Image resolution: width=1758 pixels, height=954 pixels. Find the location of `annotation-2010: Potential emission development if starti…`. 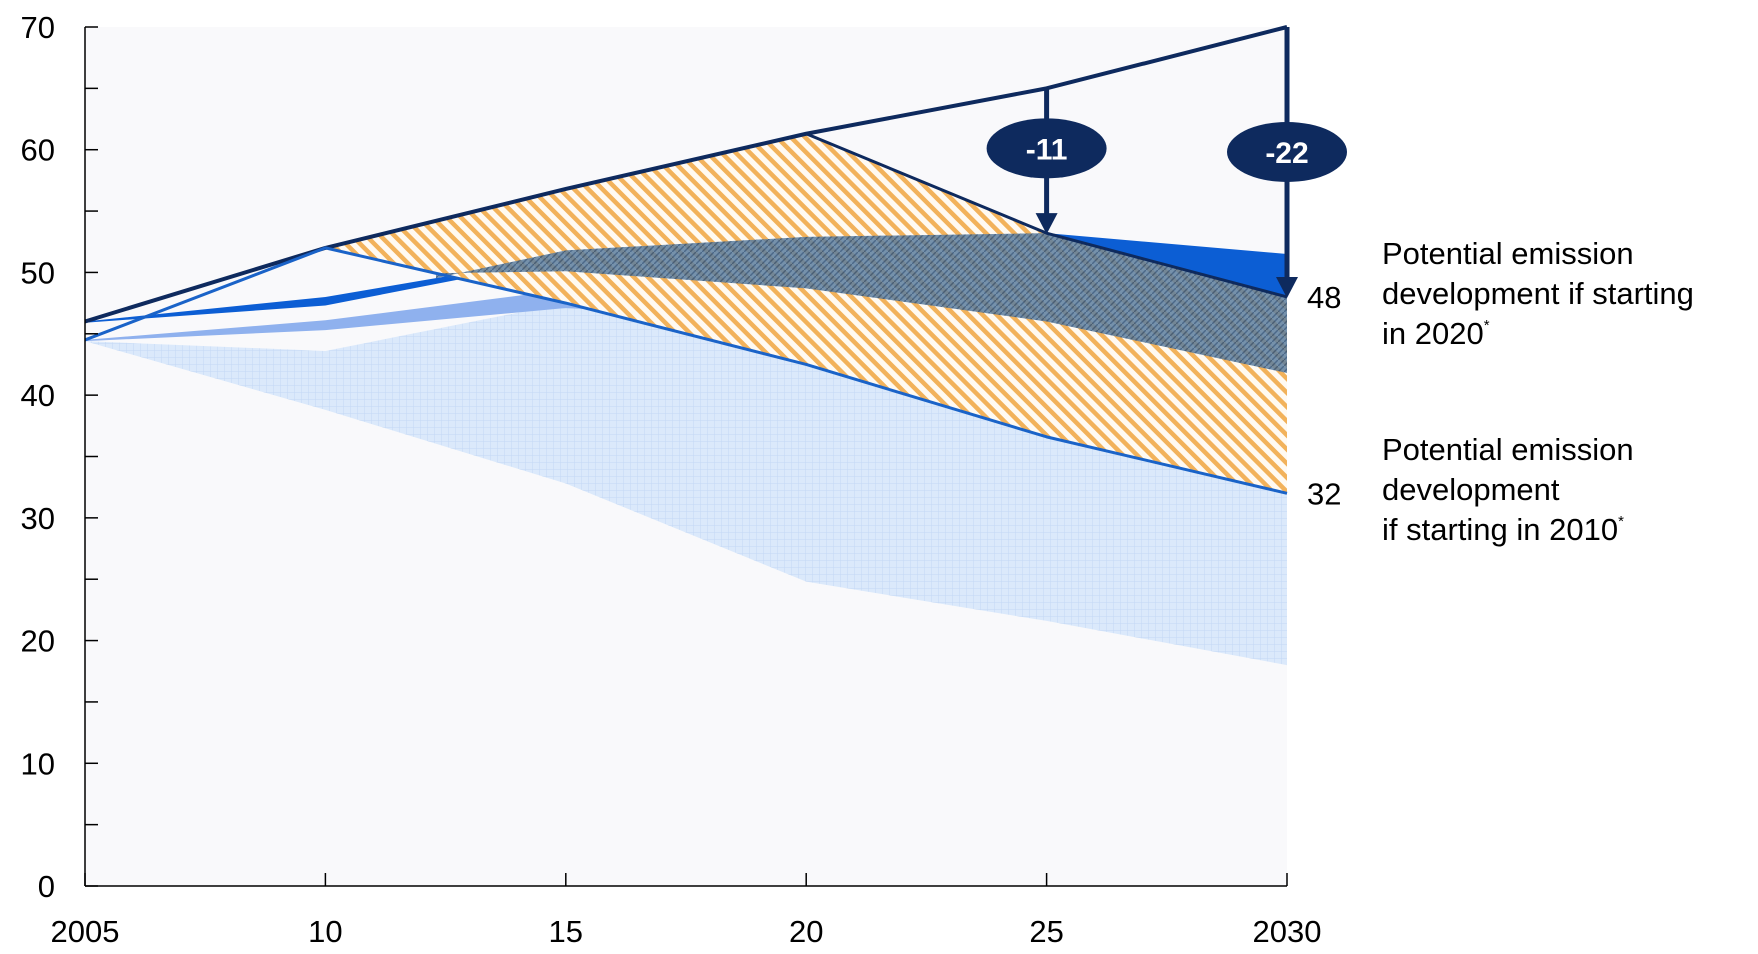

annotation-2010: Potential emission development if starti… is located at coordinates (1508, 490).